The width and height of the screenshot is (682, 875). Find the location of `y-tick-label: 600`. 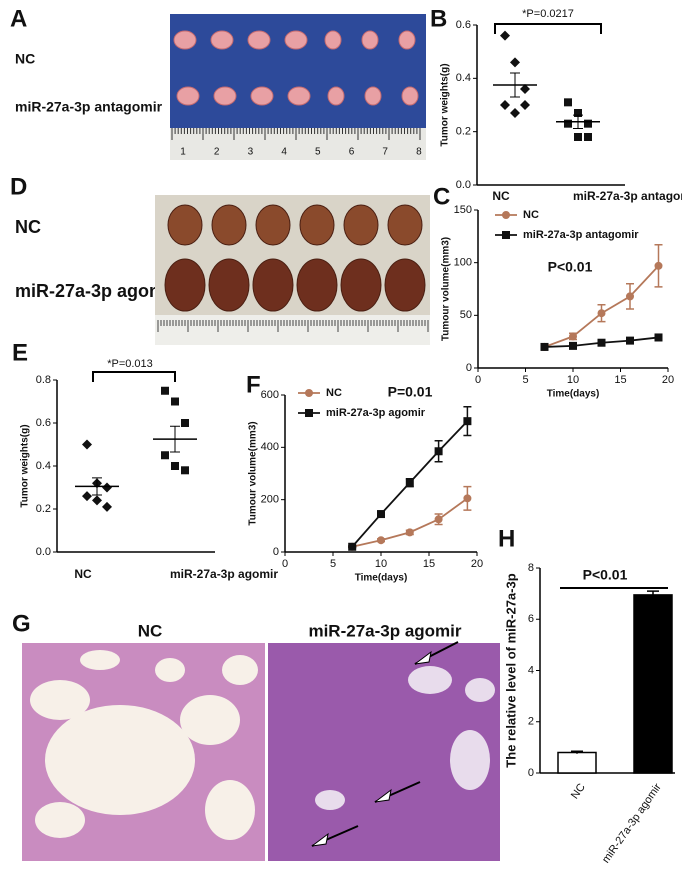

y-tick-label: 600 is located at coordinates (270, 395).